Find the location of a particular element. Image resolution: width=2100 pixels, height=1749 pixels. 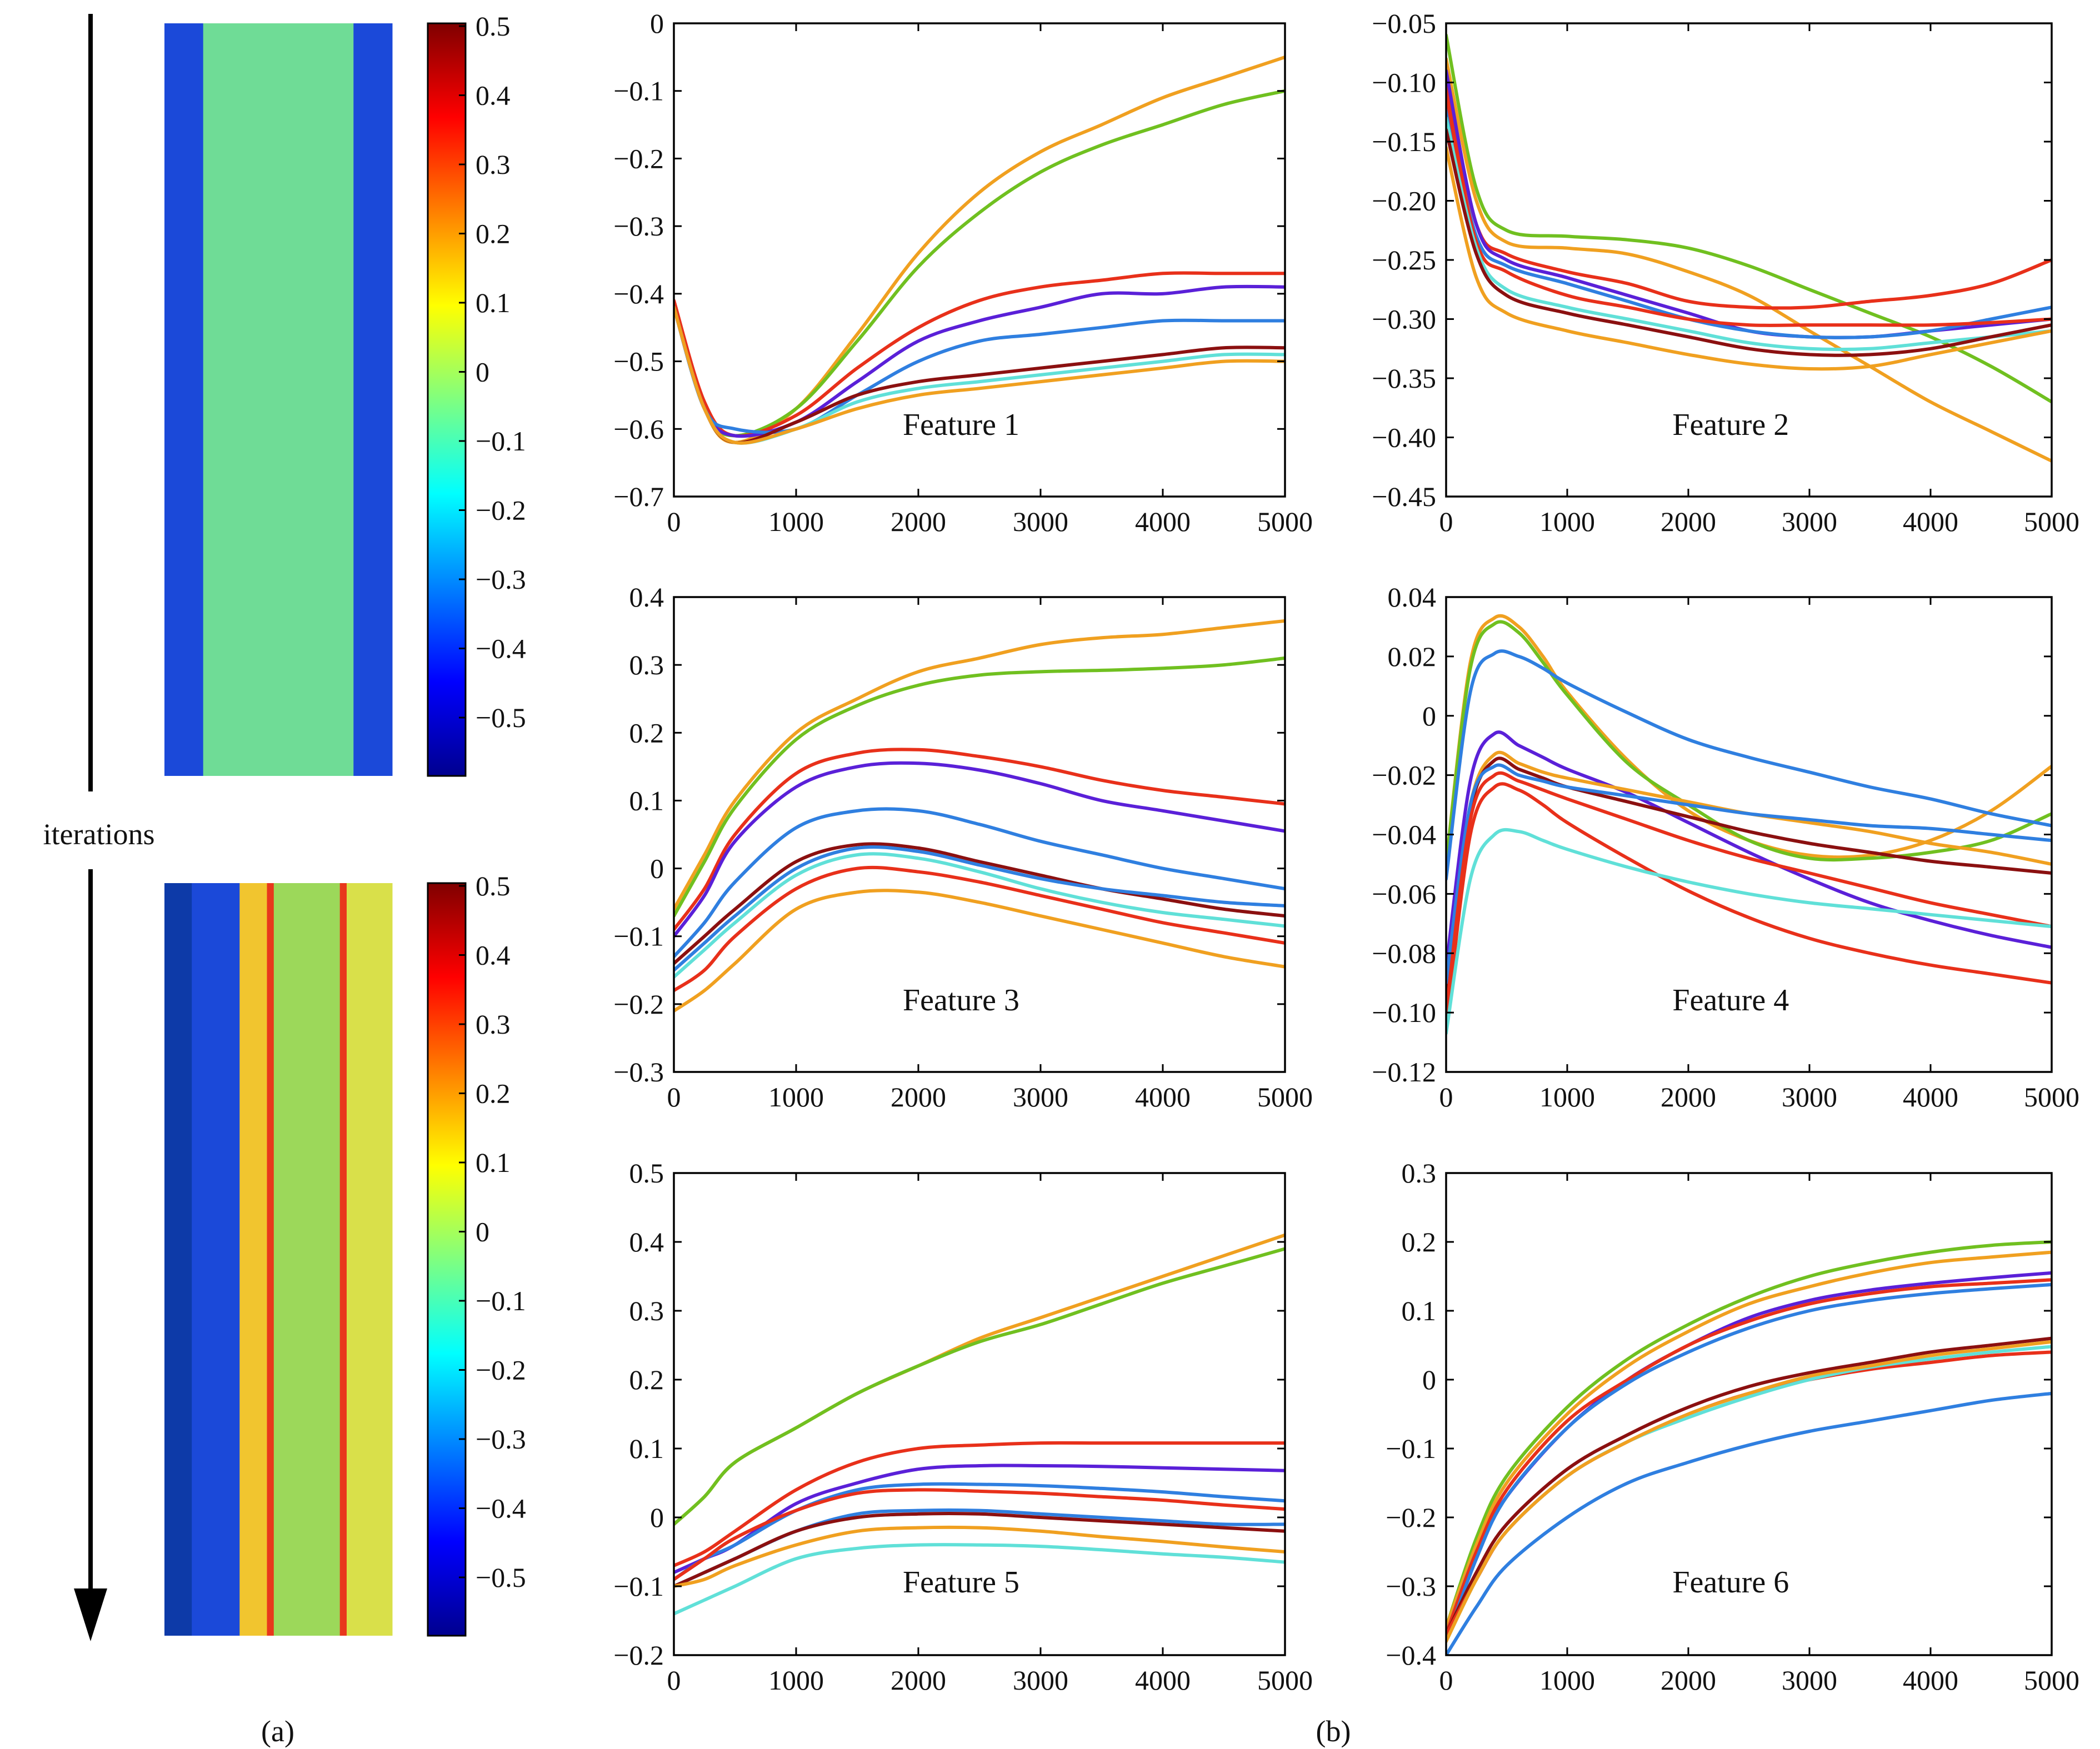

y-tick-label: 0.2 is located at coordinates (646, 732).